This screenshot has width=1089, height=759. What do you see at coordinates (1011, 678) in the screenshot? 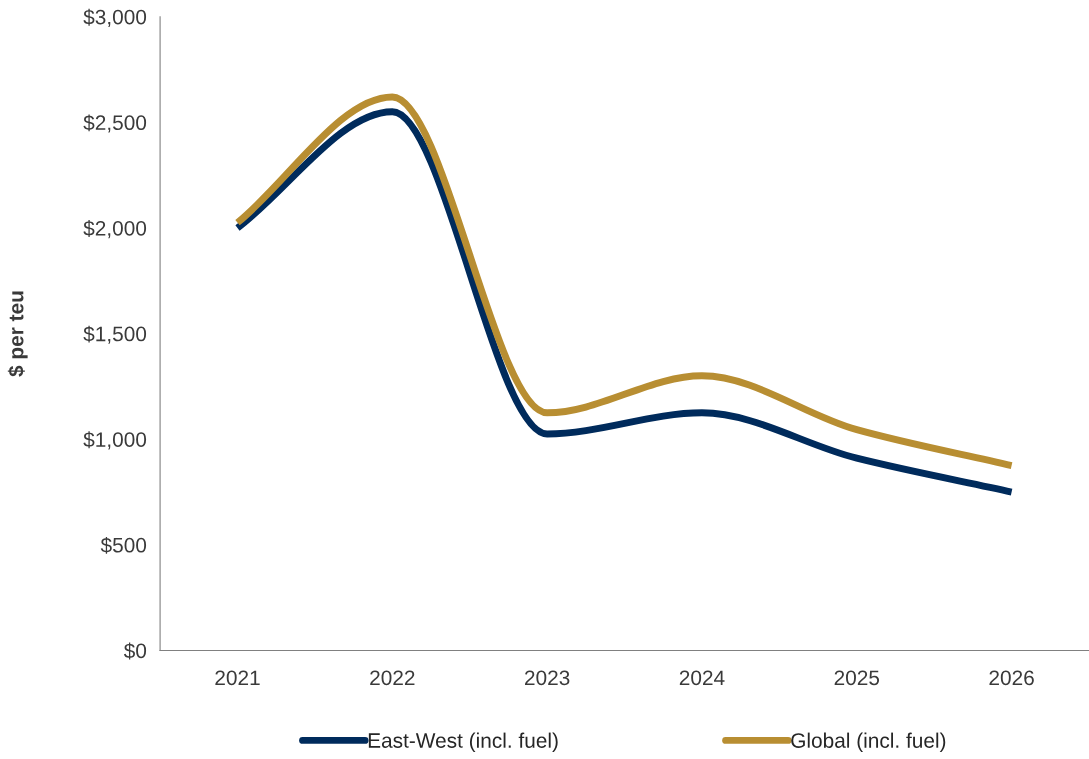
I see `x-tick-label: 2026` at bounding box center [1011, 678].